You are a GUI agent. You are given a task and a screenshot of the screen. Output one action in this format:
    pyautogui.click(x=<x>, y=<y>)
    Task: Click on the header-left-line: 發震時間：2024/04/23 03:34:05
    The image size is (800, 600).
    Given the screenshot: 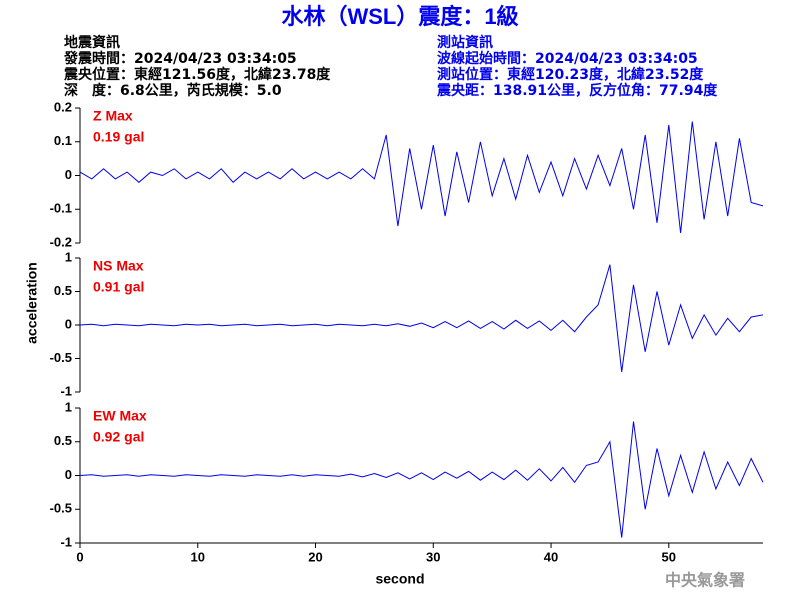 What is the action you would take?
    pyautogui.click(x=180, y=58)
    